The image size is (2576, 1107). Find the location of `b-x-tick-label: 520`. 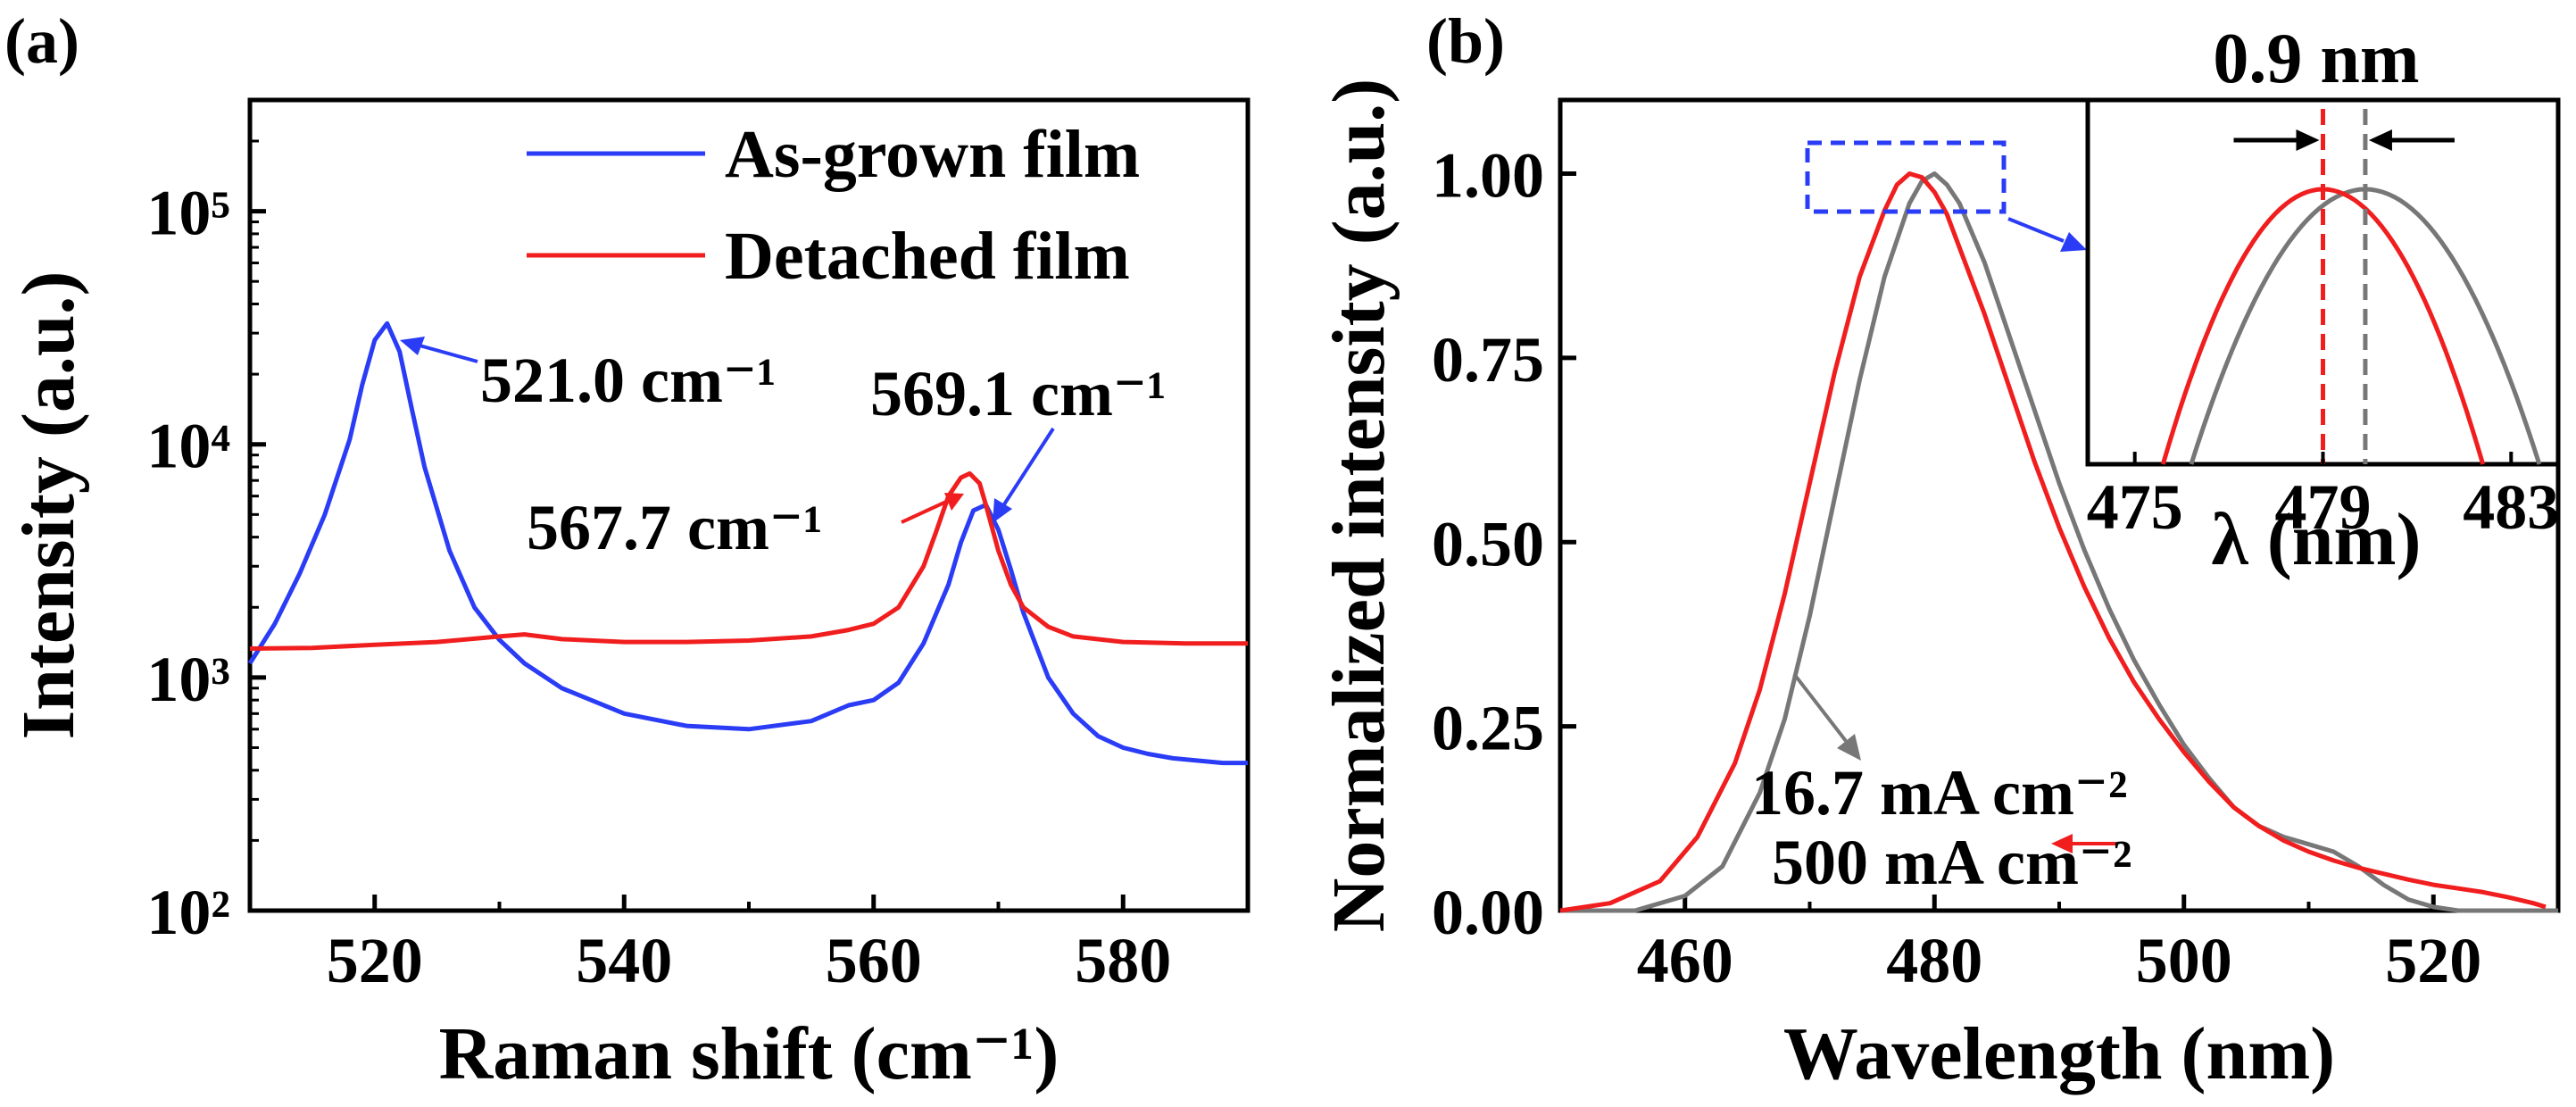

b-x-tick-label: 520 is located at coordinates (2433, 960).